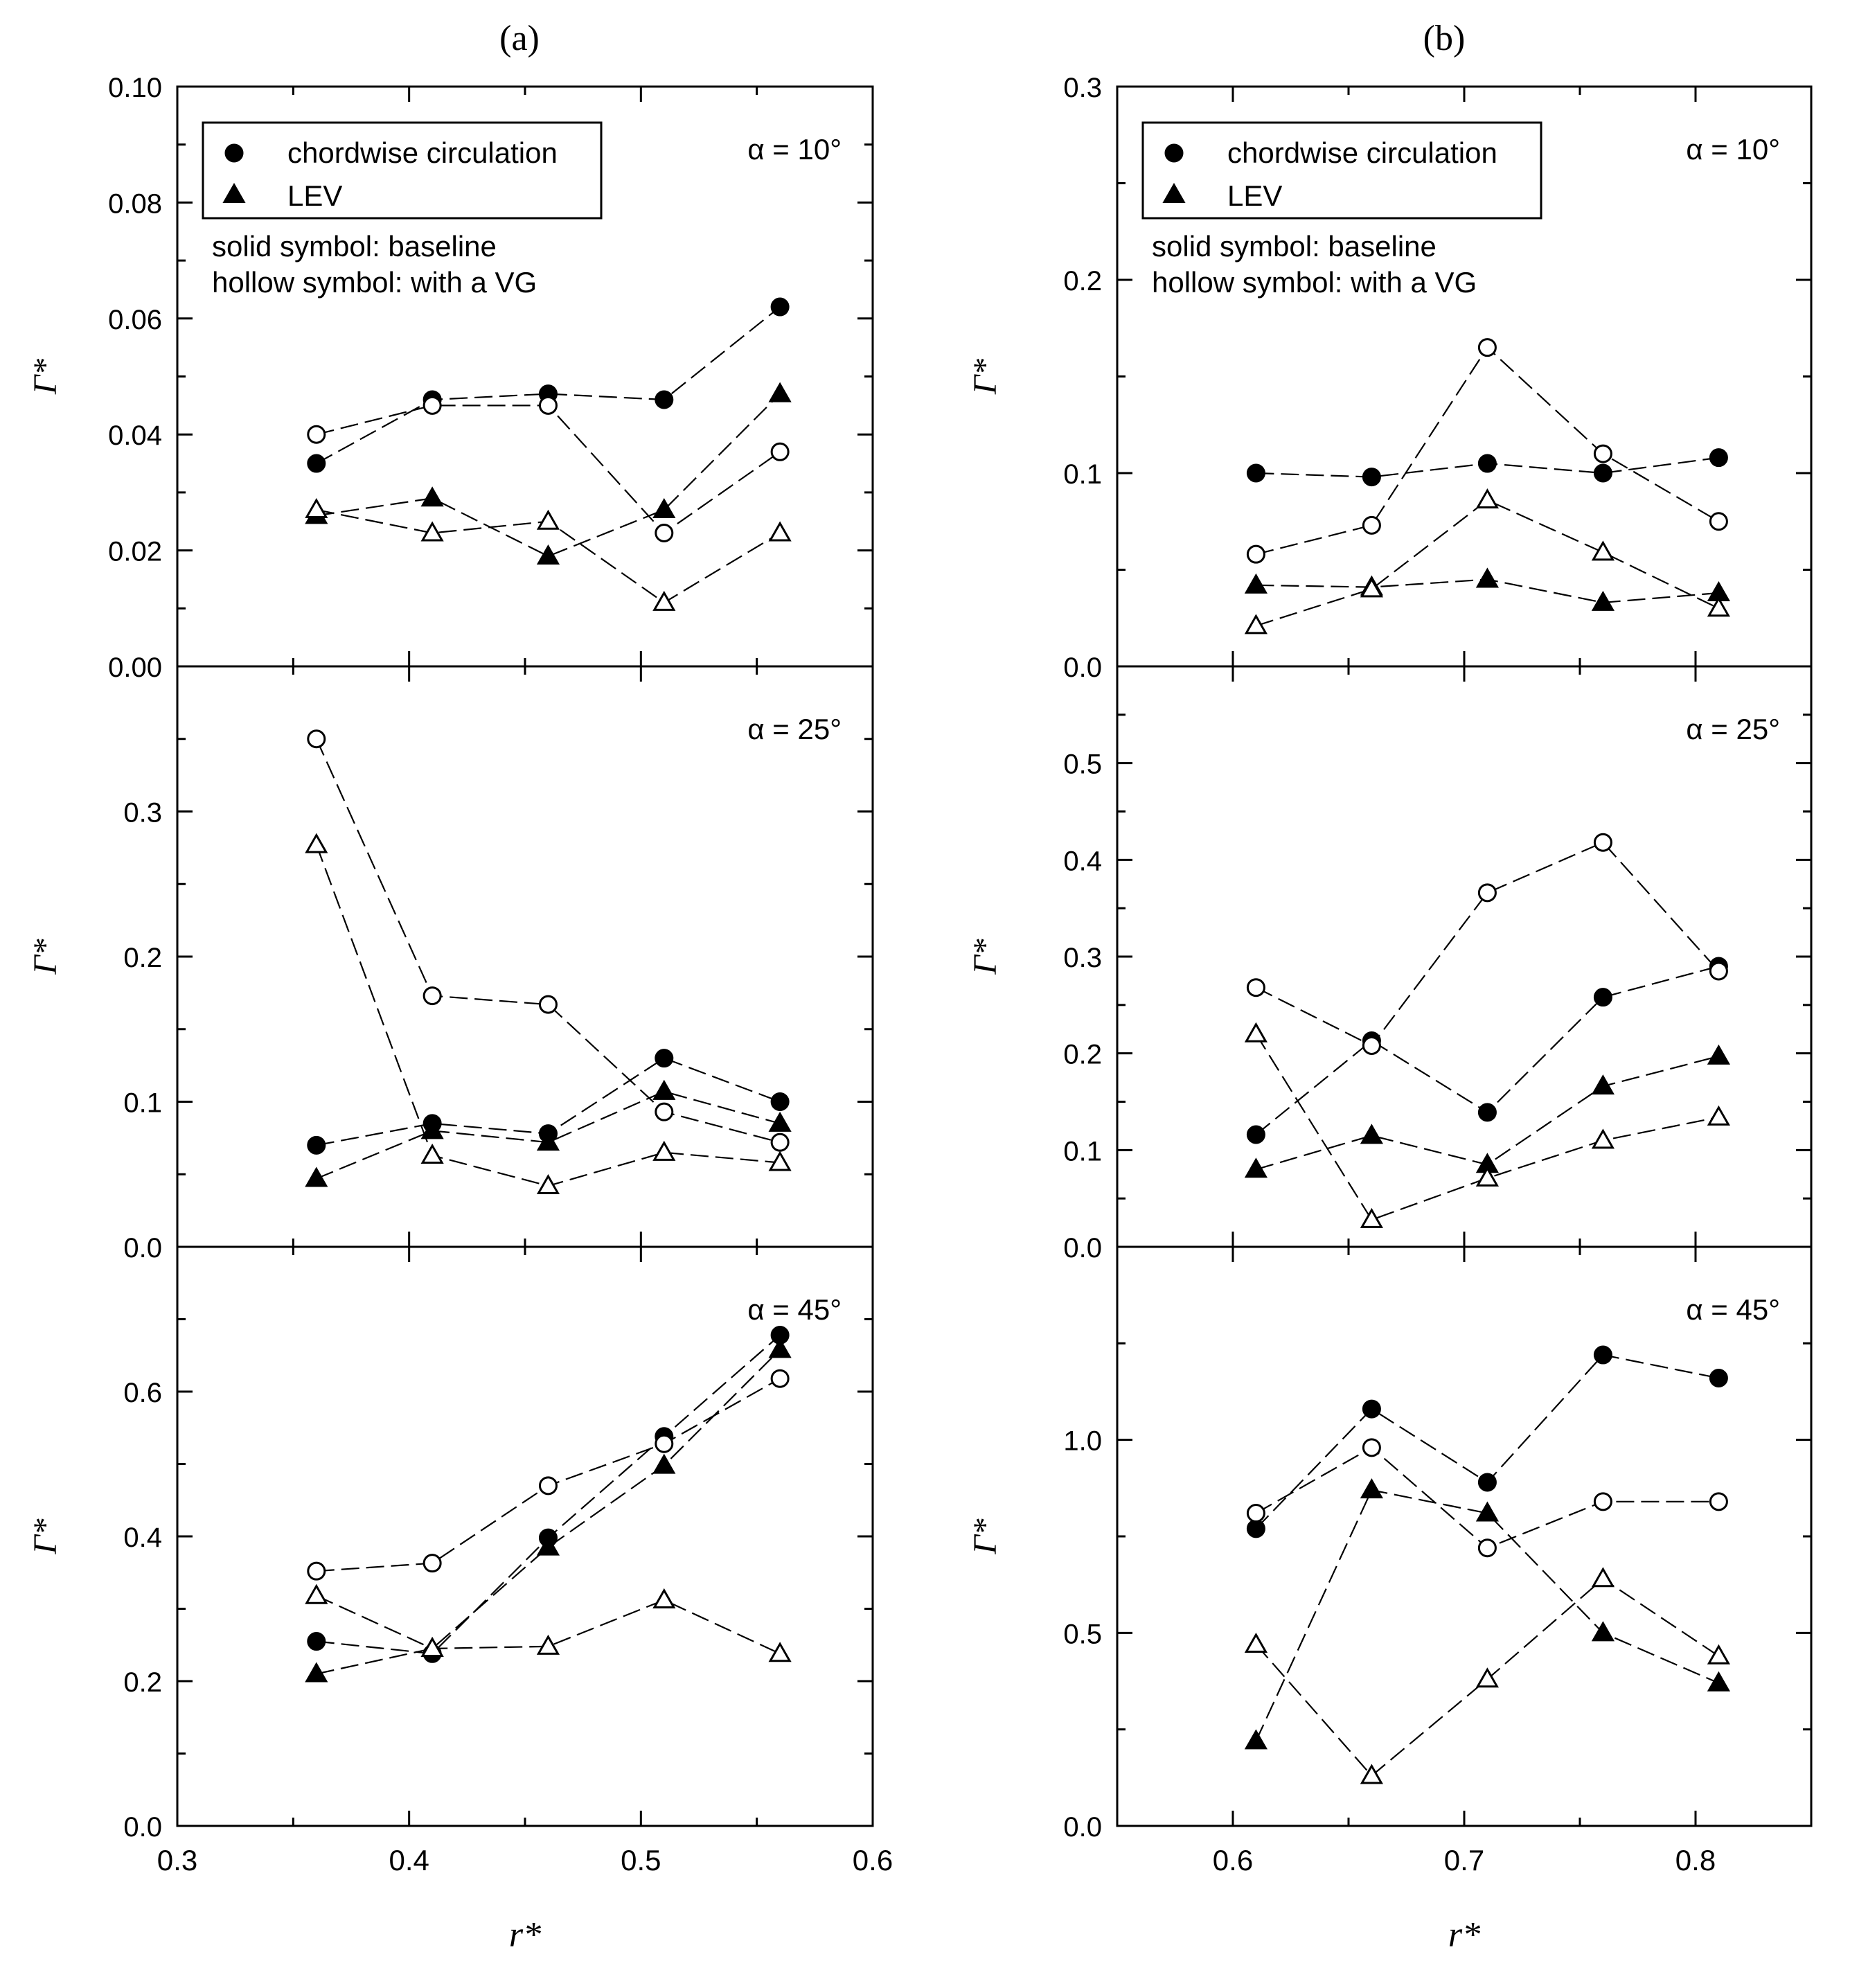 This screenshot has width=1850, height=1988. I want to click on y-tick-label: 0.00, so click(135, 668).